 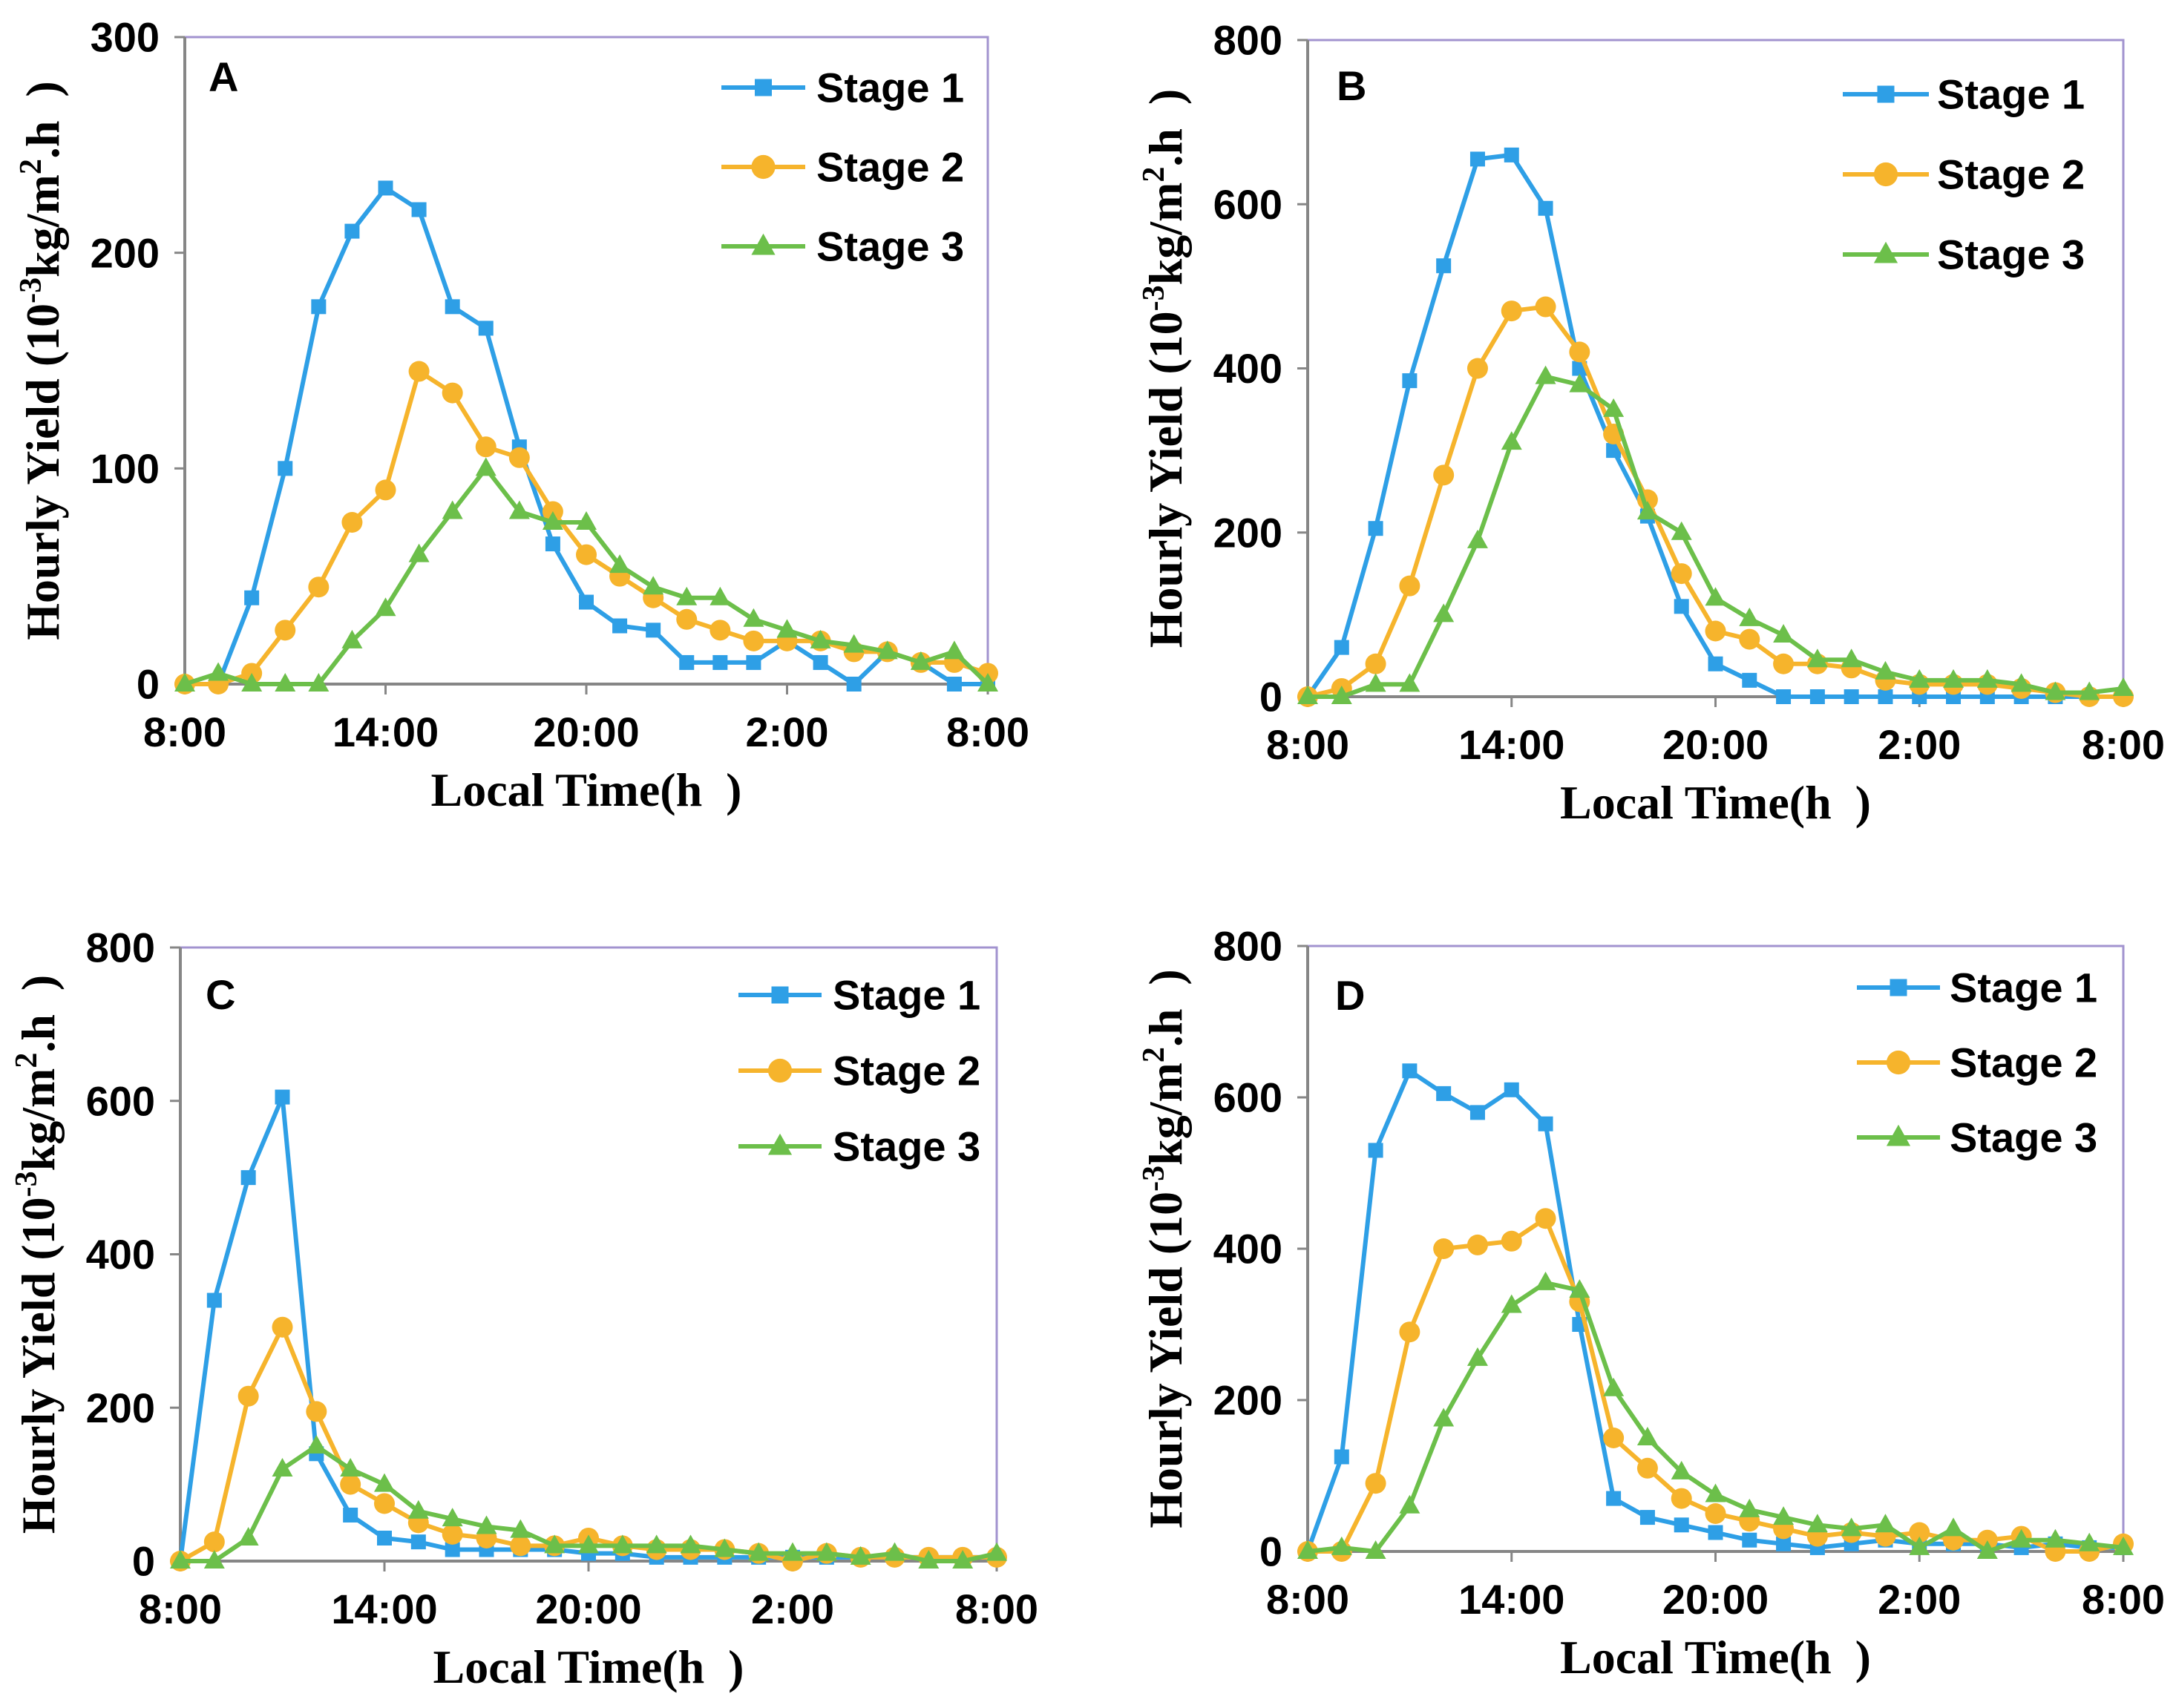 I want to click on panel-letter: A, so click(x=223, y=76).